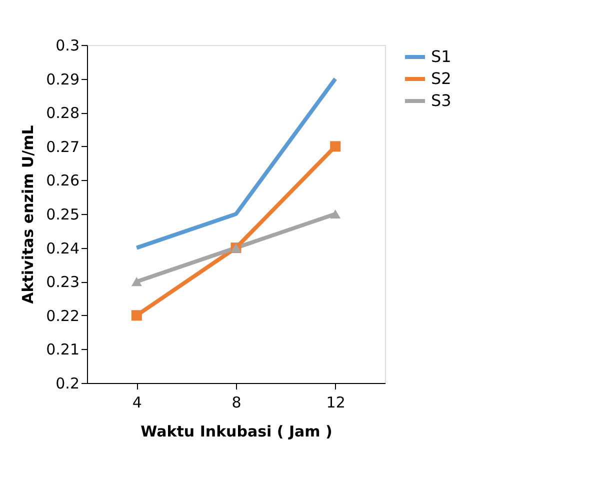  What do you see at coordinates (68, 45) in the screenshot?
I see `y-tick-label: 0.3` at bounding box center [68, 45].